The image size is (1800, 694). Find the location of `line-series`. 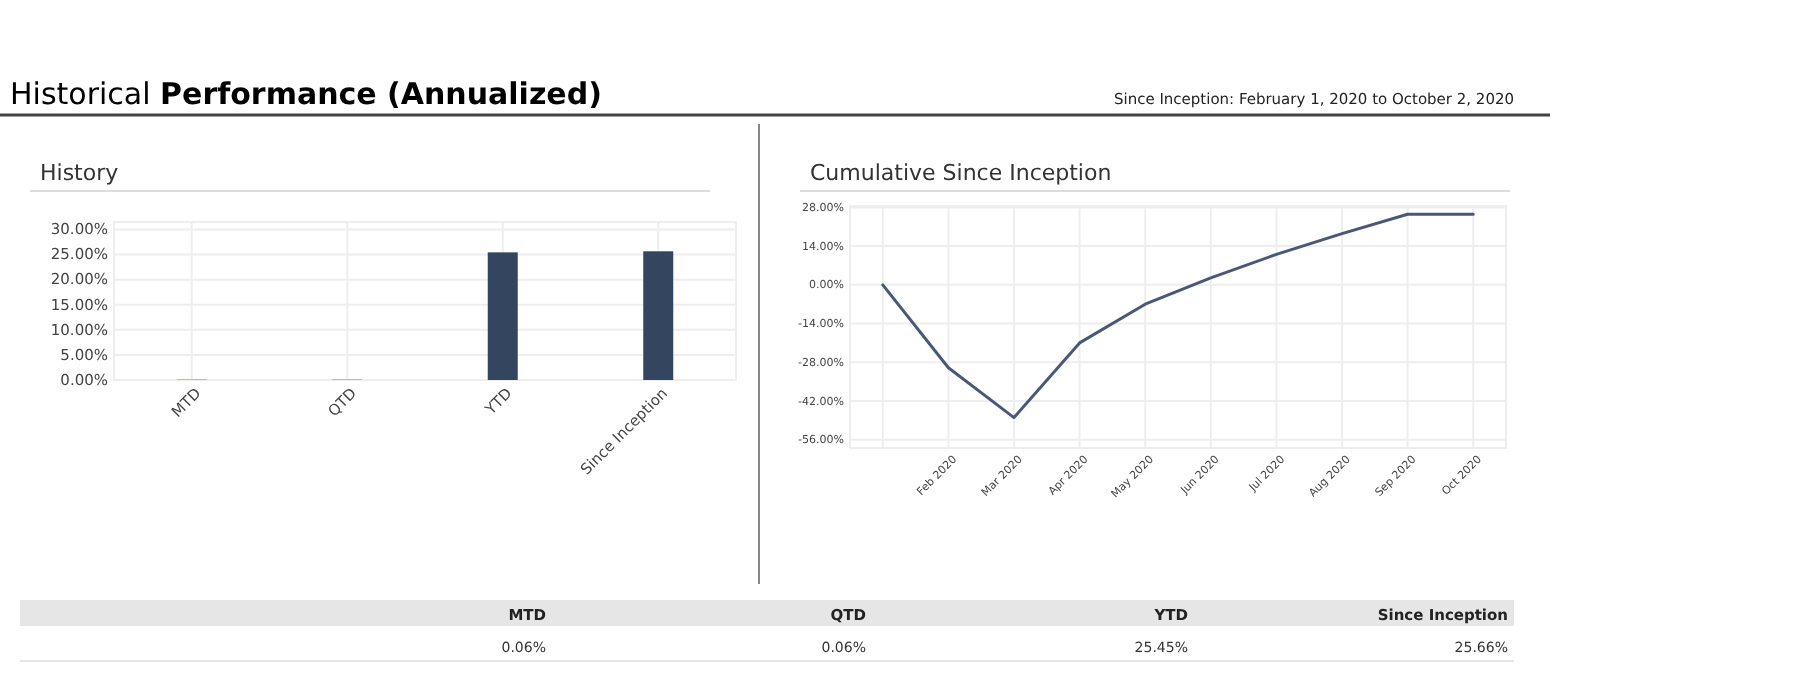

line-series is located at coordinates (1178, 316).